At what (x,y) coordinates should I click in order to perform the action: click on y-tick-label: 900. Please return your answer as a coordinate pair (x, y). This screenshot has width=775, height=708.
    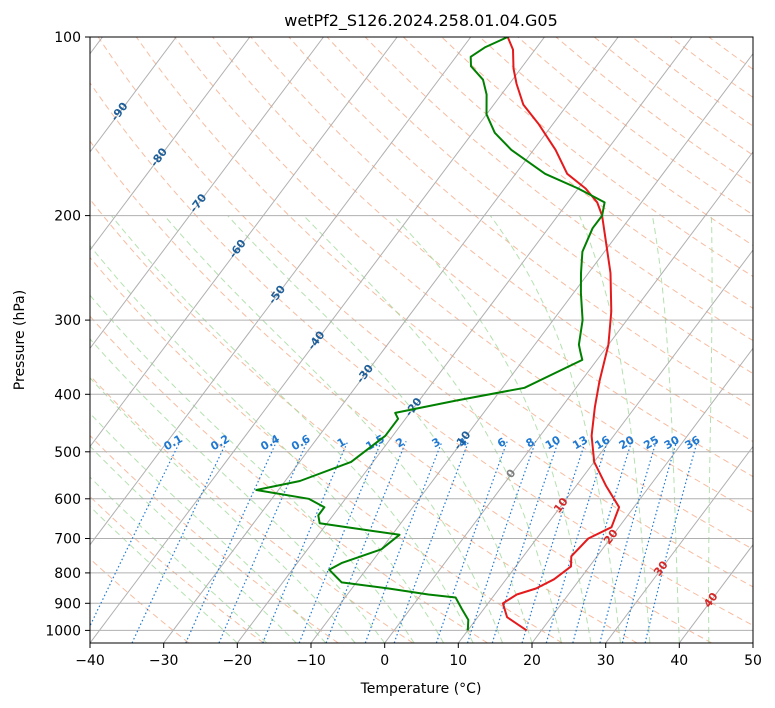
    Looking at the image, I should click on (67, 604).